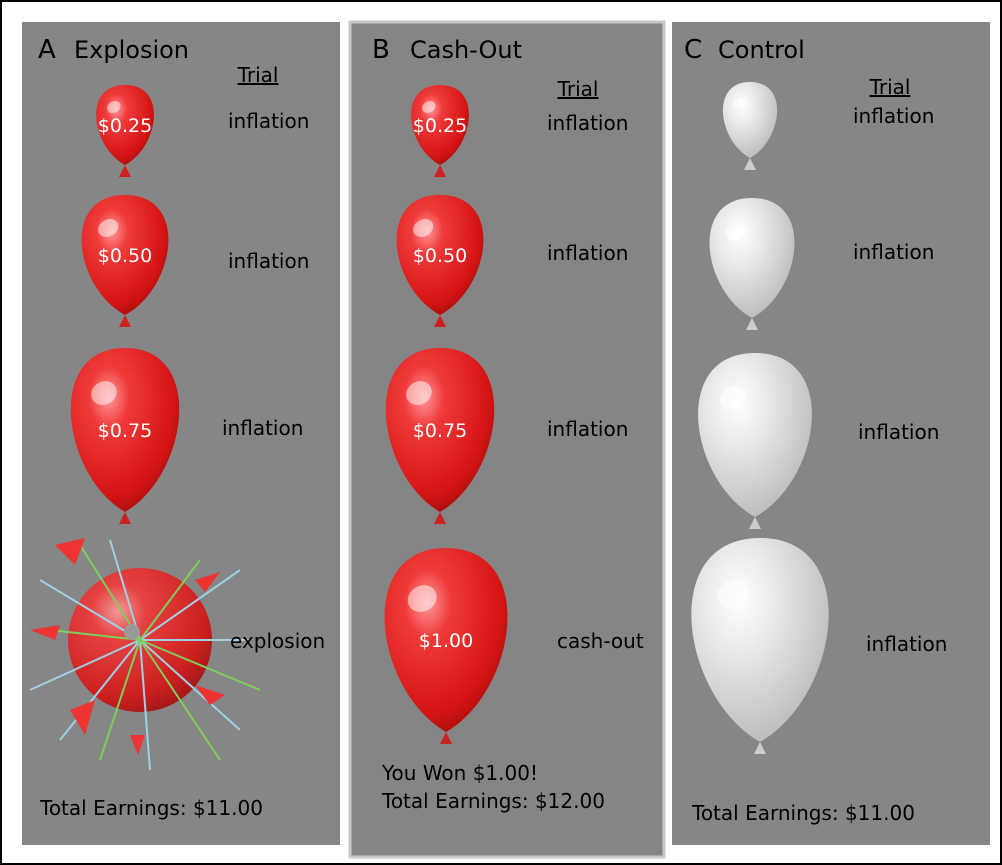 Image resolution: width=1002 pixels, height=865 pixels. What do you see at coordinates (47, 50) in the screenshot?
I see `panel-letter: A` at bounding box center [47, 50].